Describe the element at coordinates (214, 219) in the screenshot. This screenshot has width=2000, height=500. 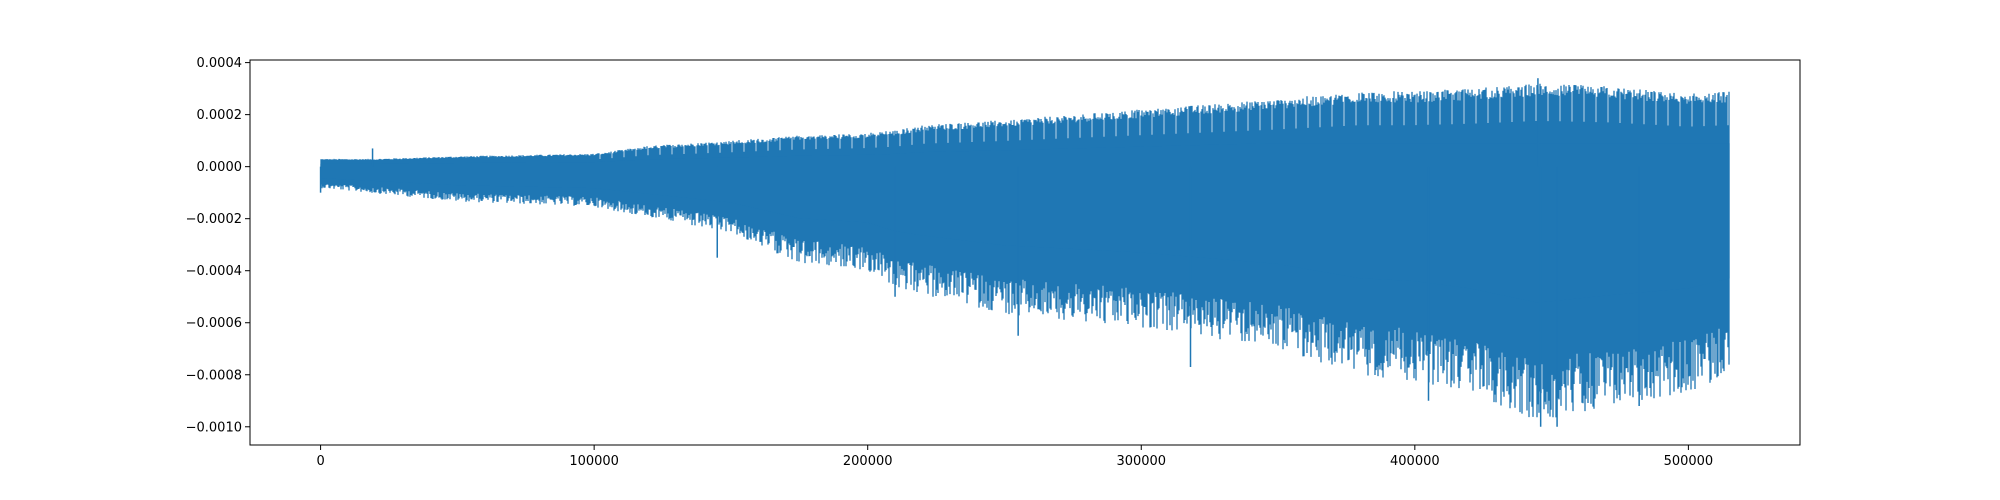
I see `y-tick-label: −0.0002` at that location.